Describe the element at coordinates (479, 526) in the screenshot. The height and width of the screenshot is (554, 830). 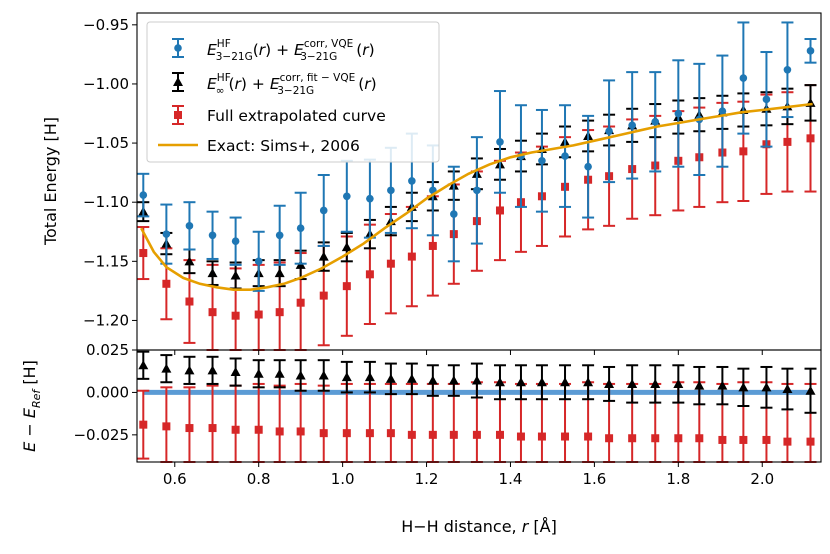
I see `x-axis-label: H−H distance, r [Å]` at that location.